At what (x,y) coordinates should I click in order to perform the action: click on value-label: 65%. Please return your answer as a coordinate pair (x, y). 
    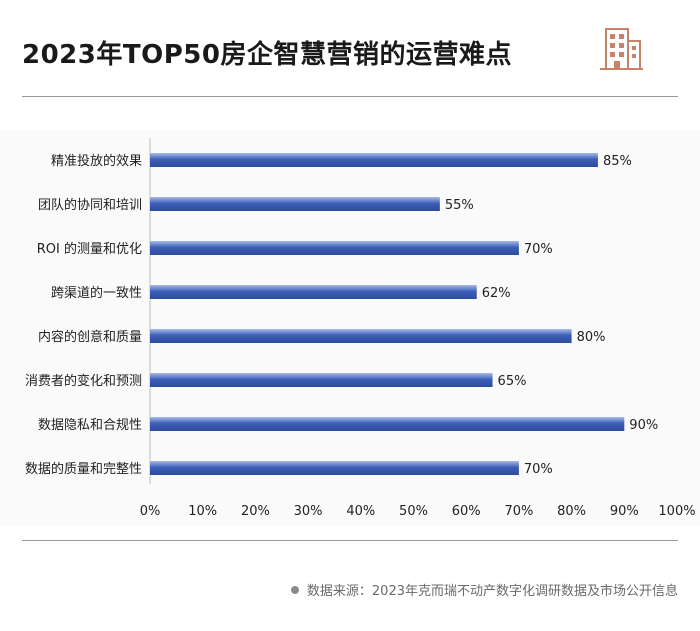
    Looking at the image, I should click on (512, 381).